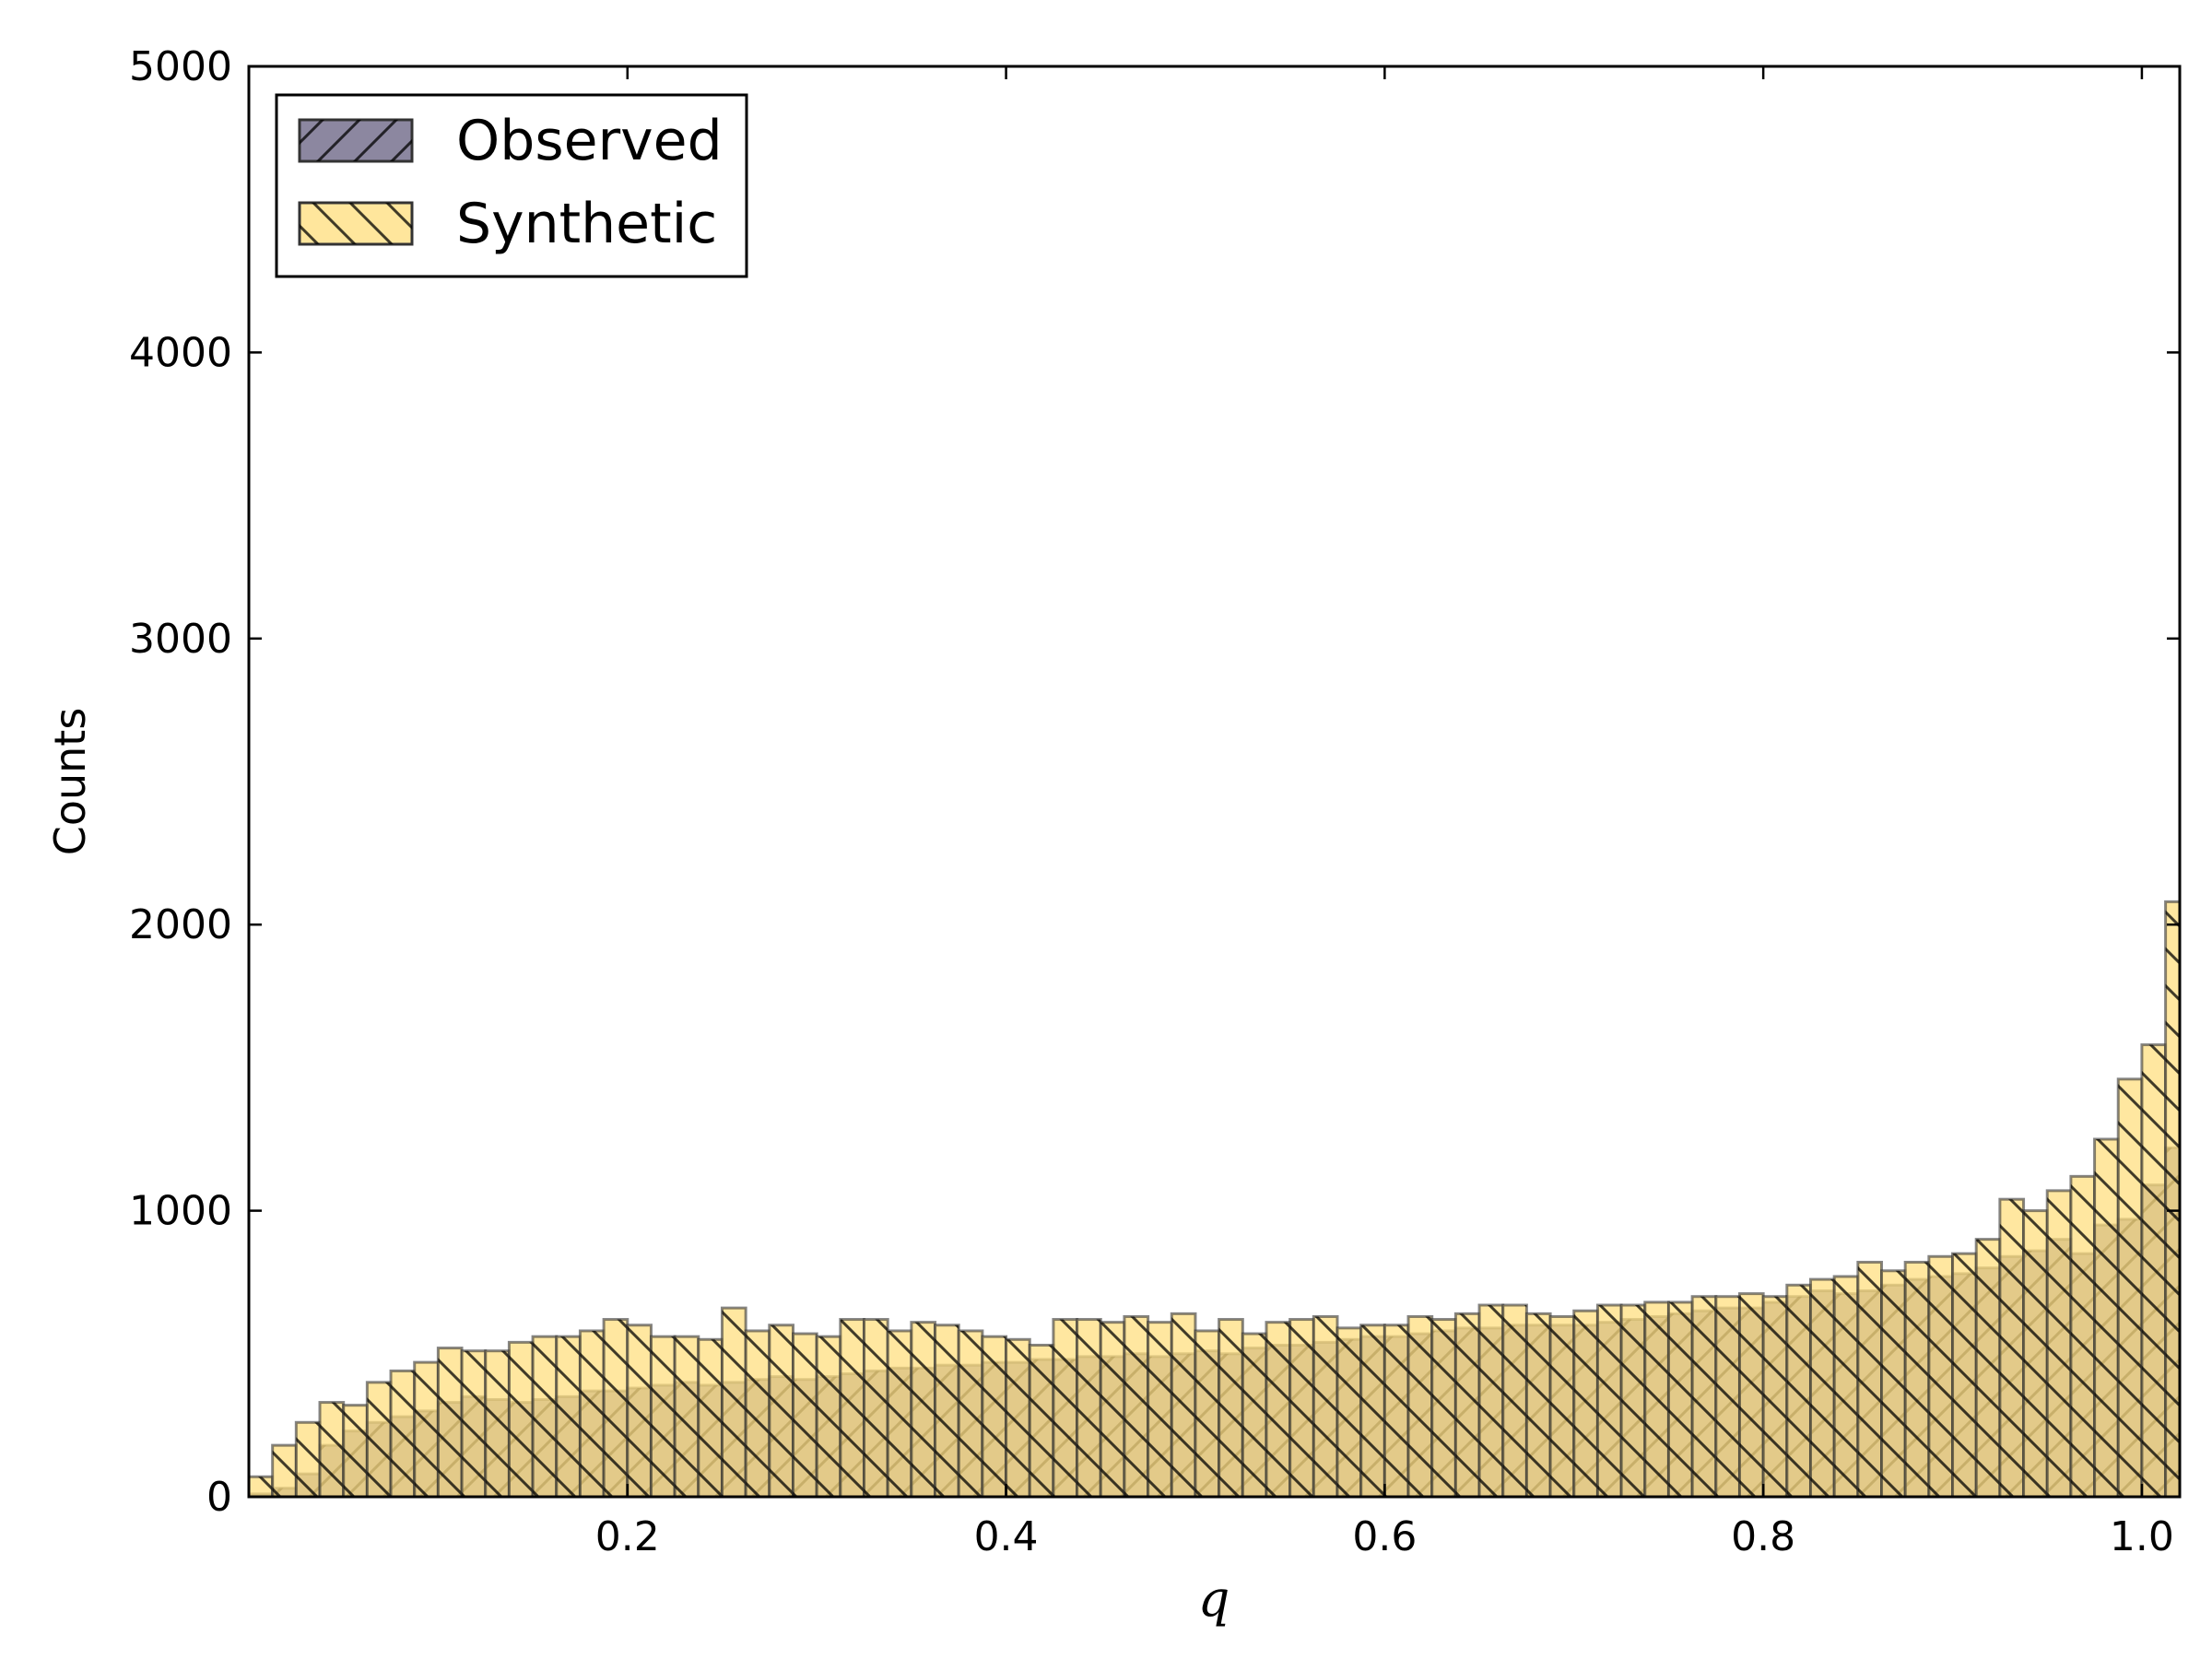  What do you see at coordinates (2142, 1536) in the screenshot?
I see `x-tick-label: 1.0` at bounding box center [2142, 1536].